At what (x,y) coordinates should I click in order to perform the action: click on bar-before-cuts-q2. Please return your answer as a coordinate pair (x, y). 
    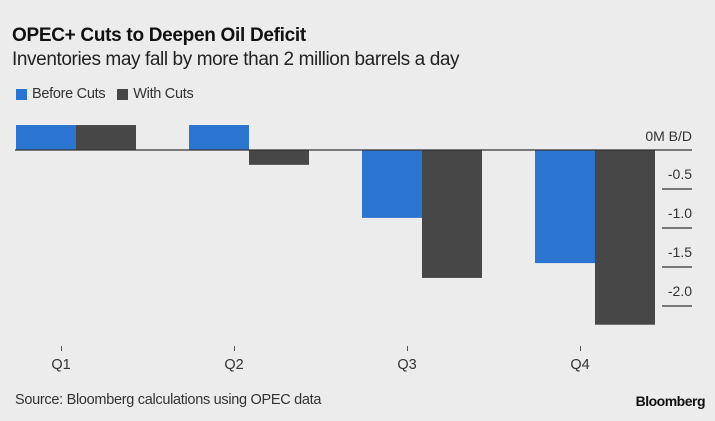
    Looking at the image, I should click on (219, 137).